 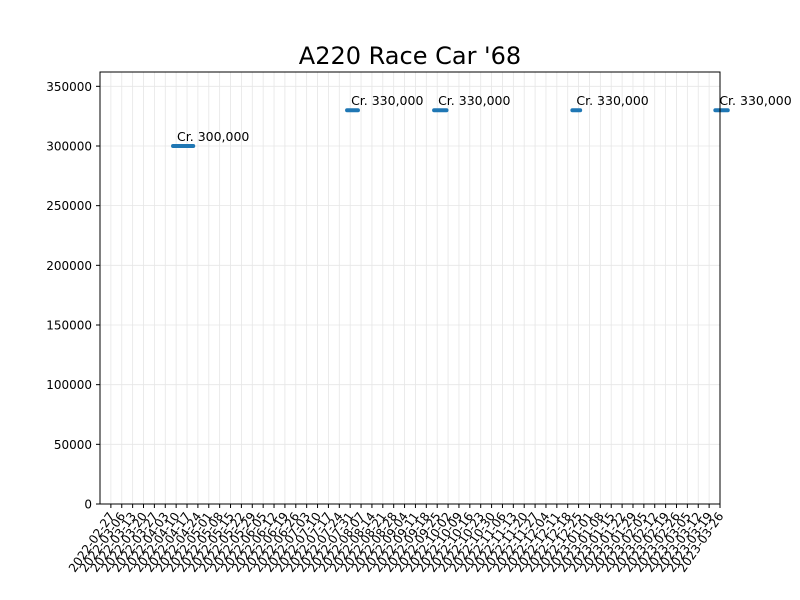 I want to click on y-tick-label: 0, so click(x=88, y=505).